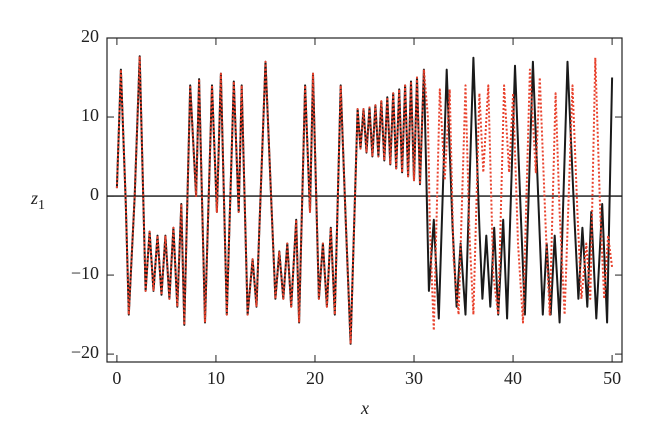 The height and width of the screenshot is (447, 660). Describe the element at coordinates (116, 378) in the screenshot. I see `x-tick-label: 0` at that location.